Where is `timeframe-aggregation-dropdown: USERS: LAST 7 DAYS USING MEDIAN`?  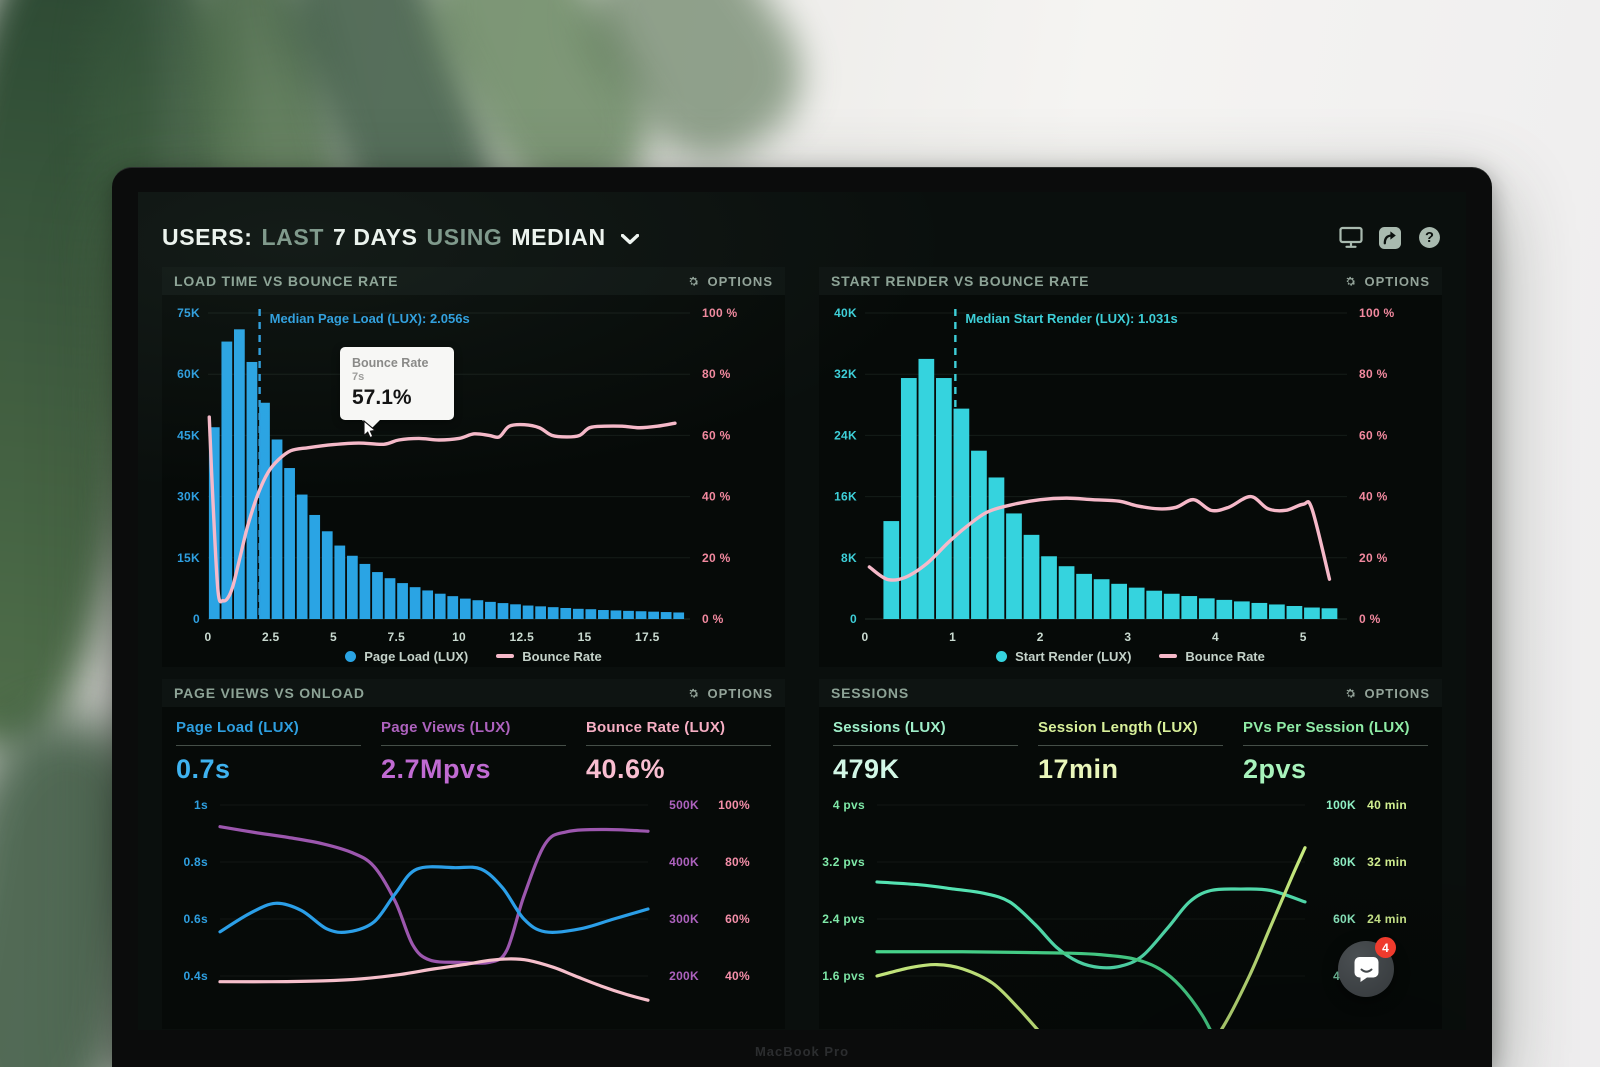 timeframe-aggregation-dropdown: USERS: LAST 7 DAYS USING MEDIAN is located at coordinates (400, 237).